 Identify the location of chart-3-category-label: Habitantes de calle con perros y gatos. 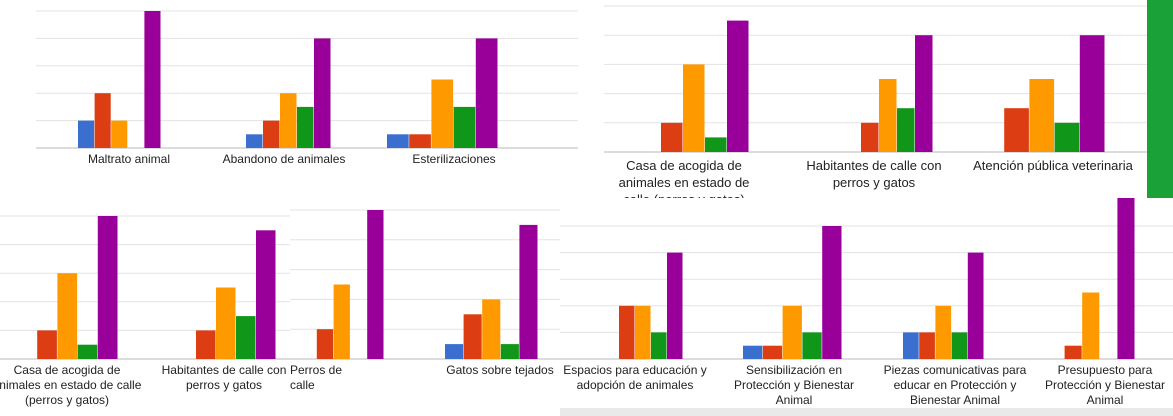
(224, 378).